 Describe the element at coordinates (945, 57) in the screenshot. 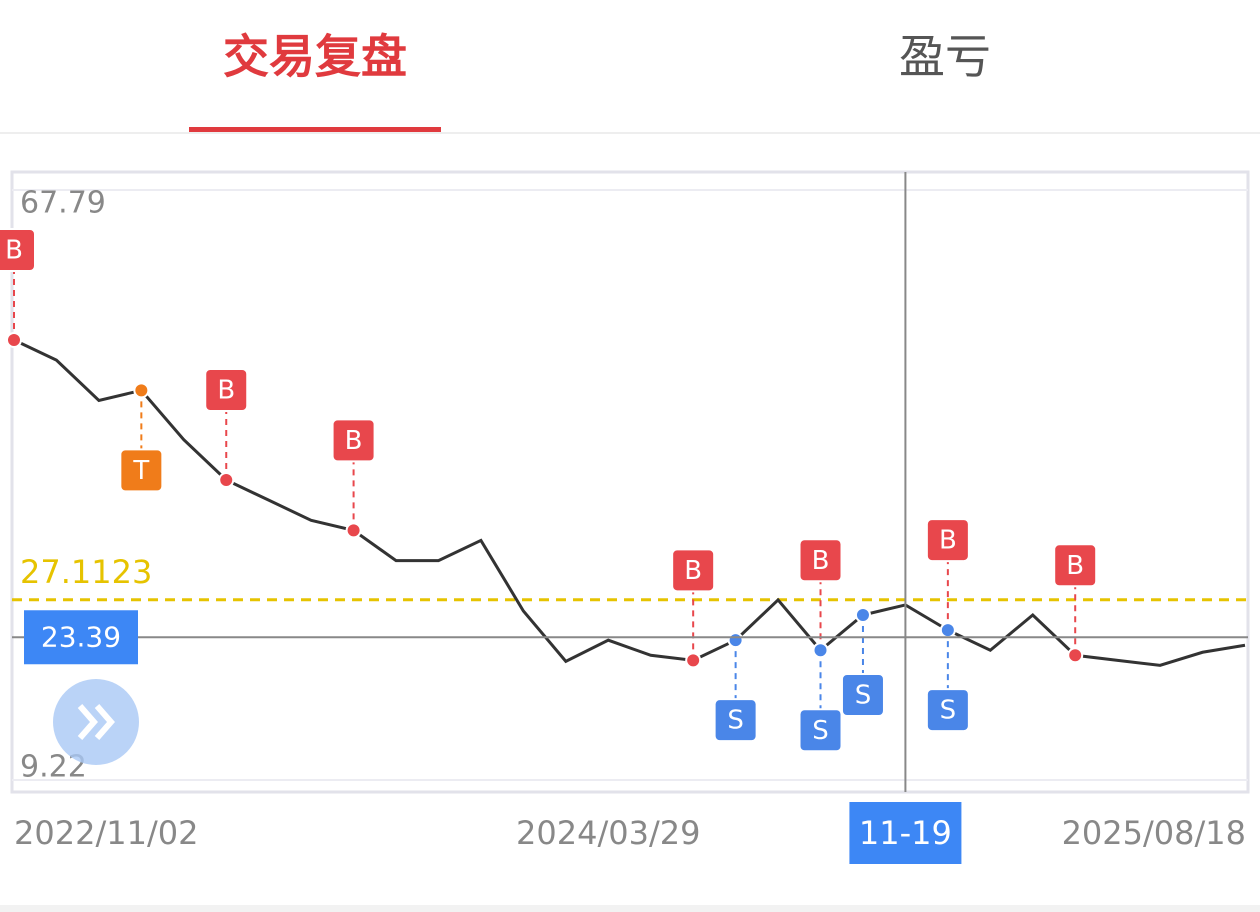

I see `tab: 盈亏` at that location.